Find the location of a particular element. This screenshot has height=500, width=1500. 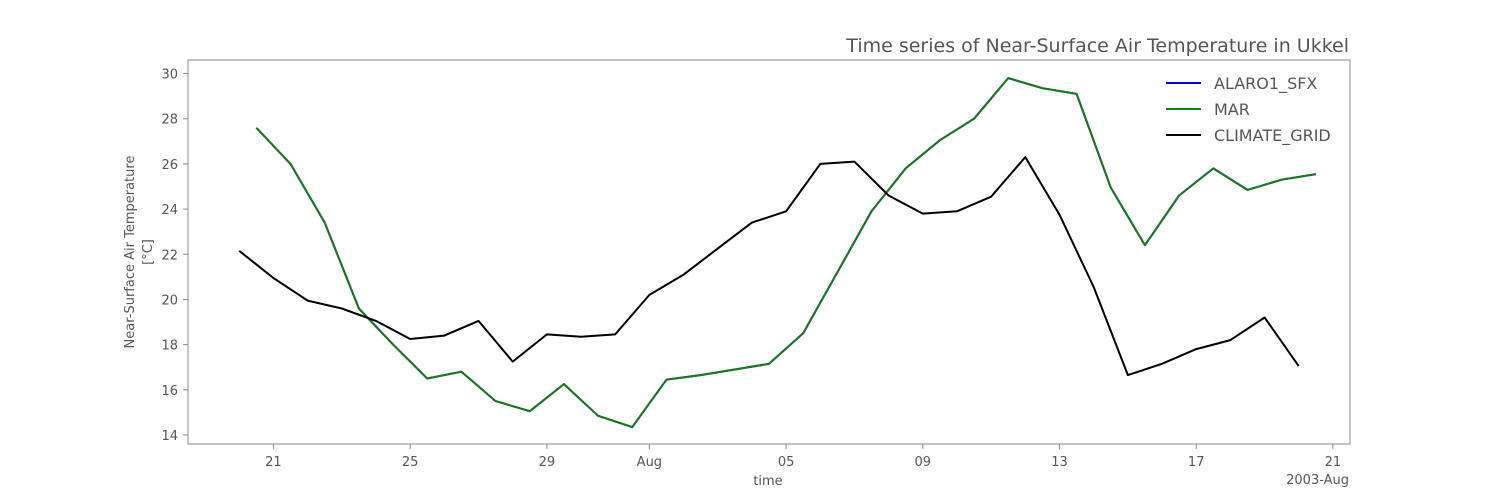

x-tick-label: 25 is located at coordinates (410, 462).